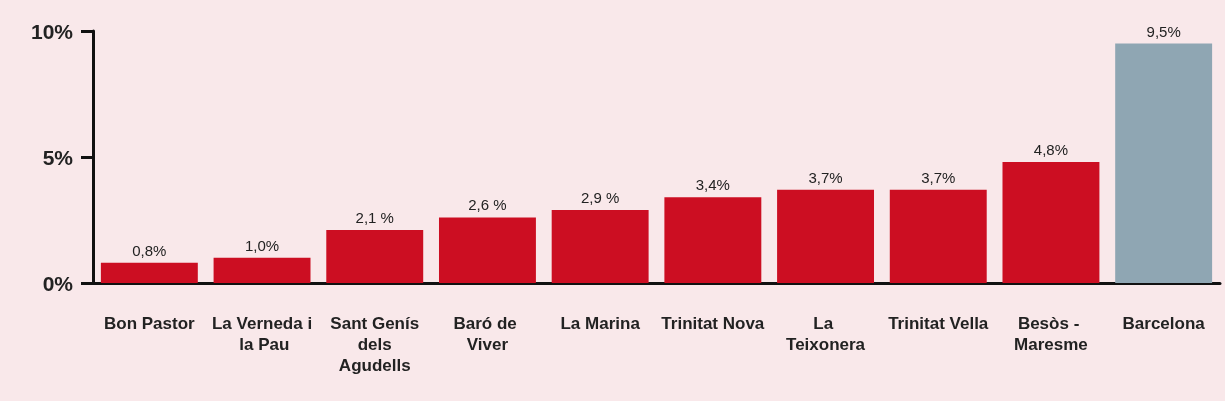  I want to click on data-label: 0,8%, so click(149, 250).